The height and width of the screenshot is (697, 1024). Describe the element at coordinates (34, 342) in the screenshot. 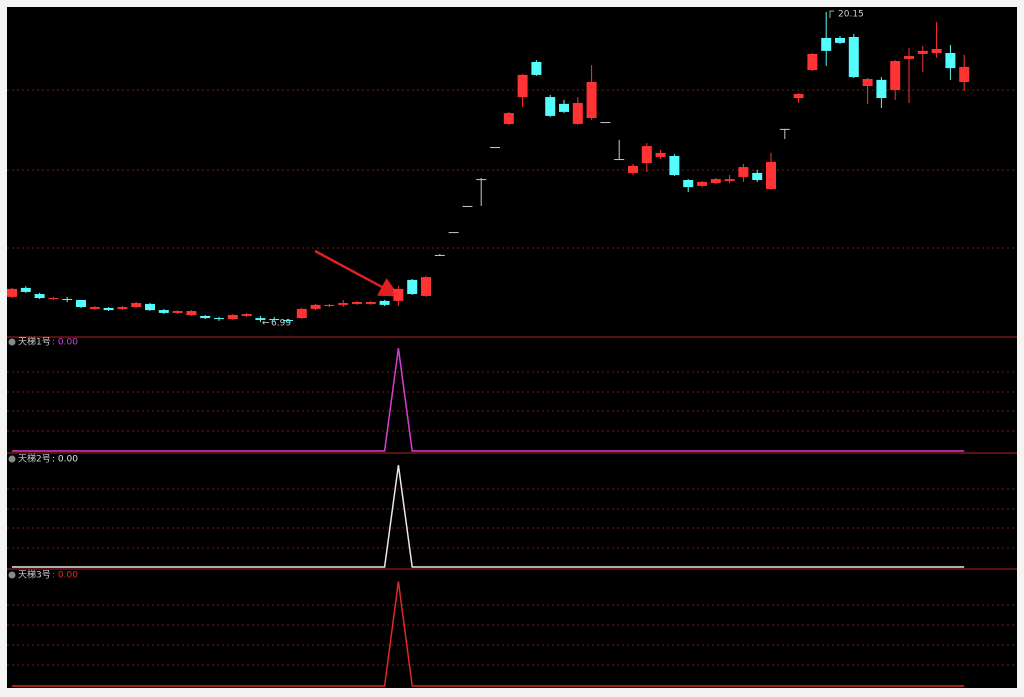

I see `legend-name: 天梯1号` at that location.